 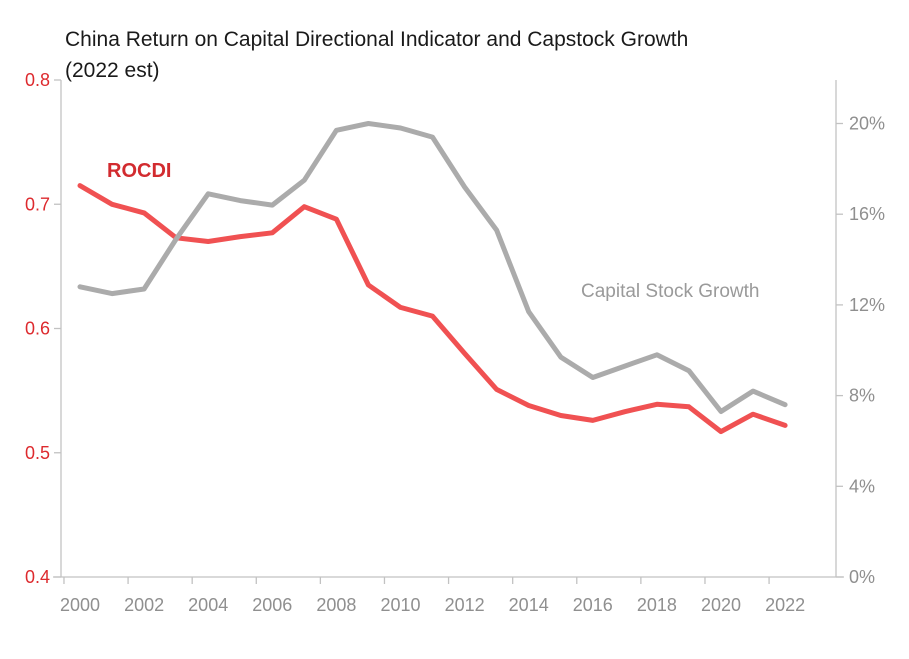 I want to click on x-axis-tick-label: 2012, so click(x=465, y=605).